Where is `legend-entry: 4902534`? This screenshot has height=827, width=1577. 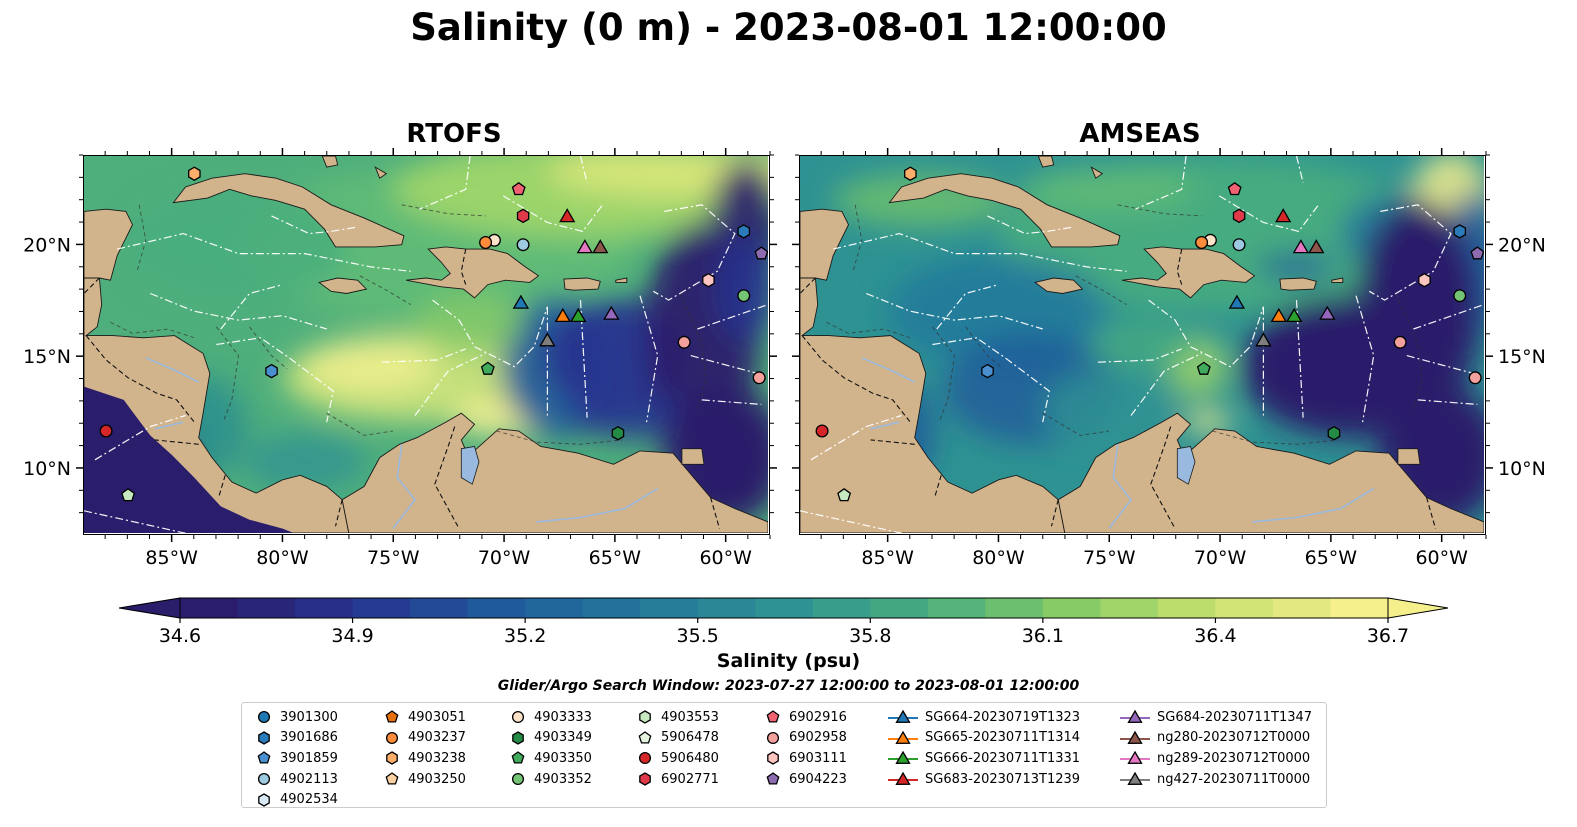
legend-entry: 4902534 is located at coordinates (296, 799).